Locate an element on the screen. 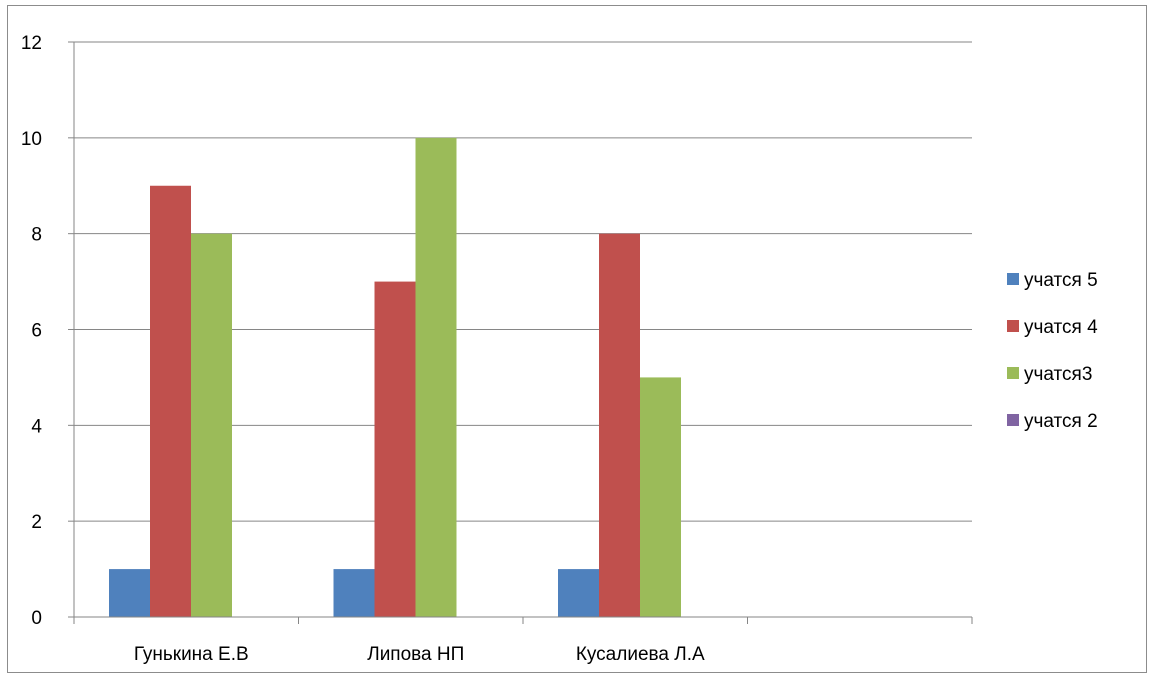  y-tick-label: 4 is located at coordinates (36, 426).